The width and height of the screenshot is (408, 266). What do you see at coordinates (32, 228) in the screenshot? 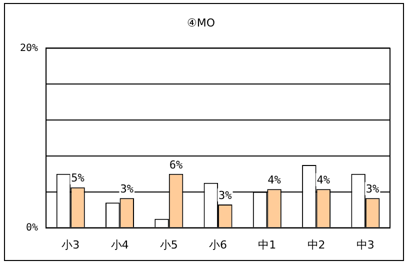
I see `y-tick-label: 0%` at bounding box center [32, 228].